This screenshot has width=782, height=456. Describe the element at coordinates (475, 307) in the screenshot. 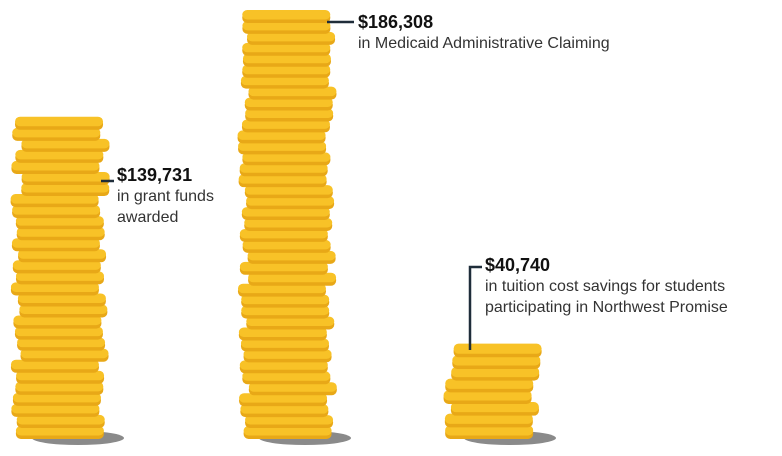

I see `leader-line` at that location.